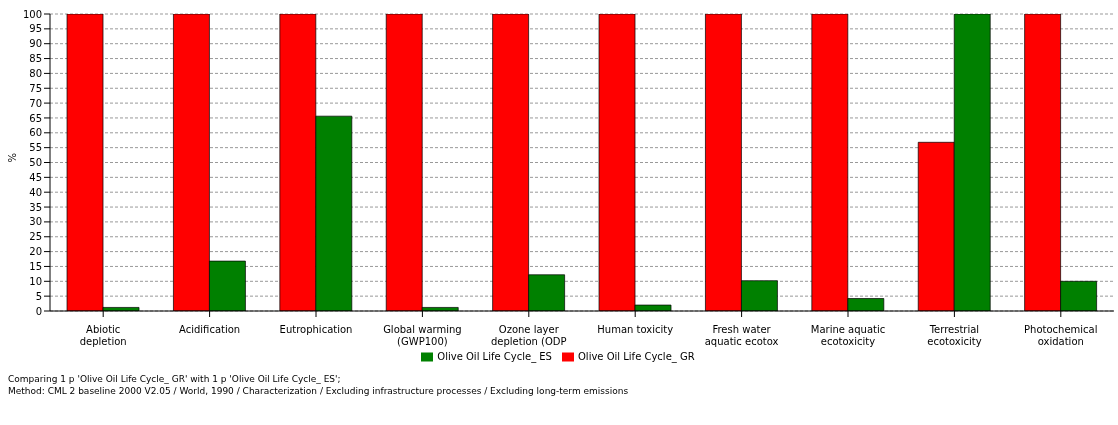  What do you see at coordinates (35, 207) in the screenshot?
I see `y-tick-label: 35` at bounding box center [35, 207].